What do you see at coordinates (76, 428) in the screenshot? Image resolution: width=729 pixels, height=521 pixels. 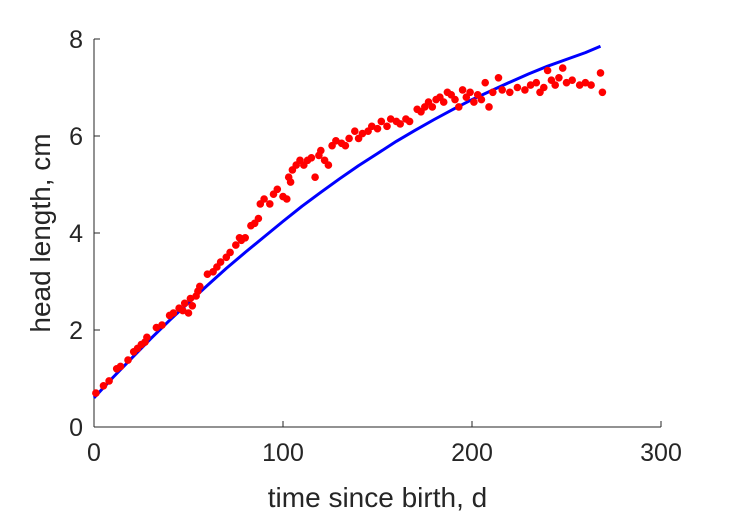 I see `y-tick-label: 0` at bounding box center [76, 428].